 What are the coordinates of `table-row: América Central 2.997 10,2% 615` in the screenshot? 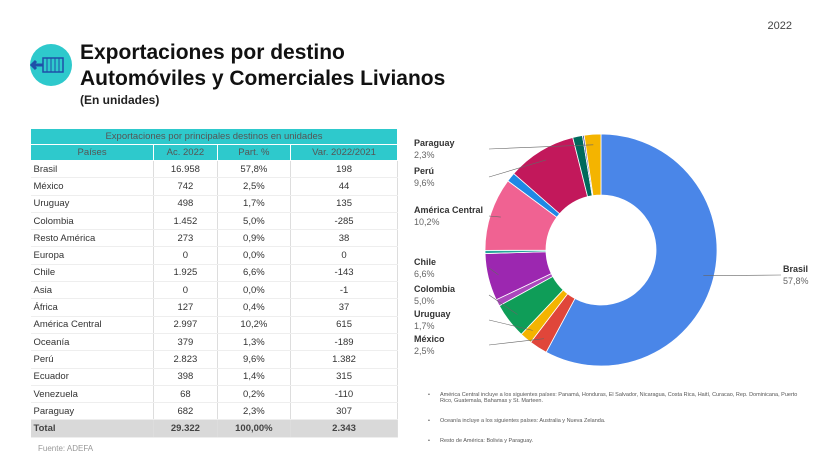 It's located at (214, 325).